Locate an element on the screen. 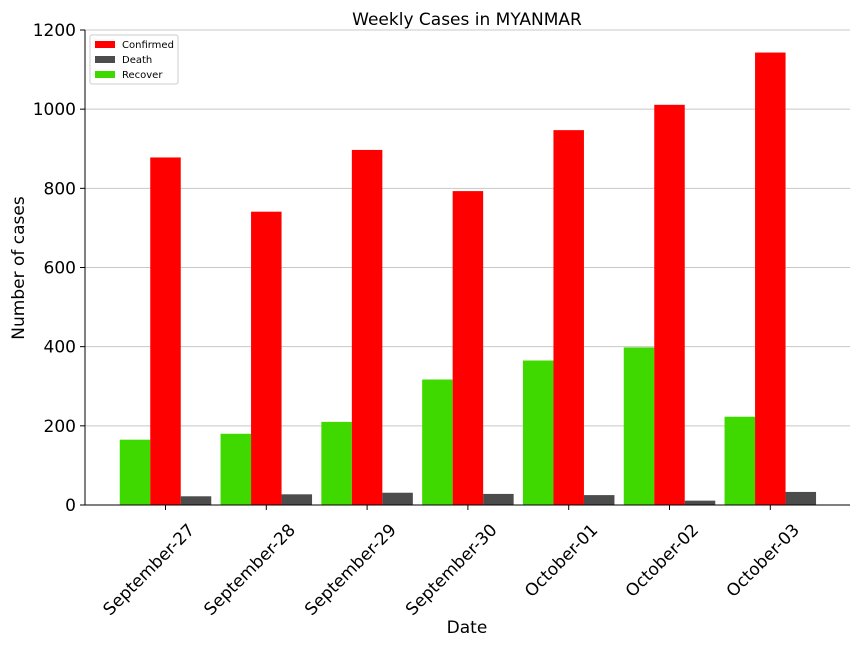  y-tick-label: 600 is located at coordinates (60, 269).